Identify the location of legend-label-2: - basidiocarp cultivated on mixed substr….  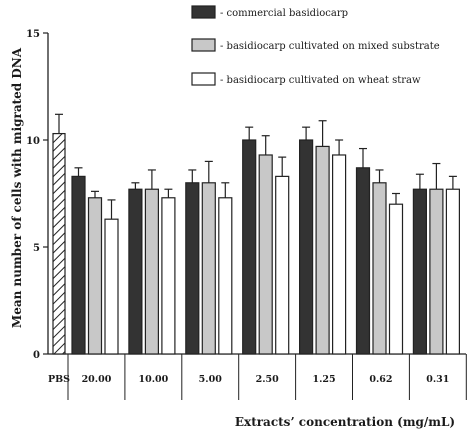
(330, 46).